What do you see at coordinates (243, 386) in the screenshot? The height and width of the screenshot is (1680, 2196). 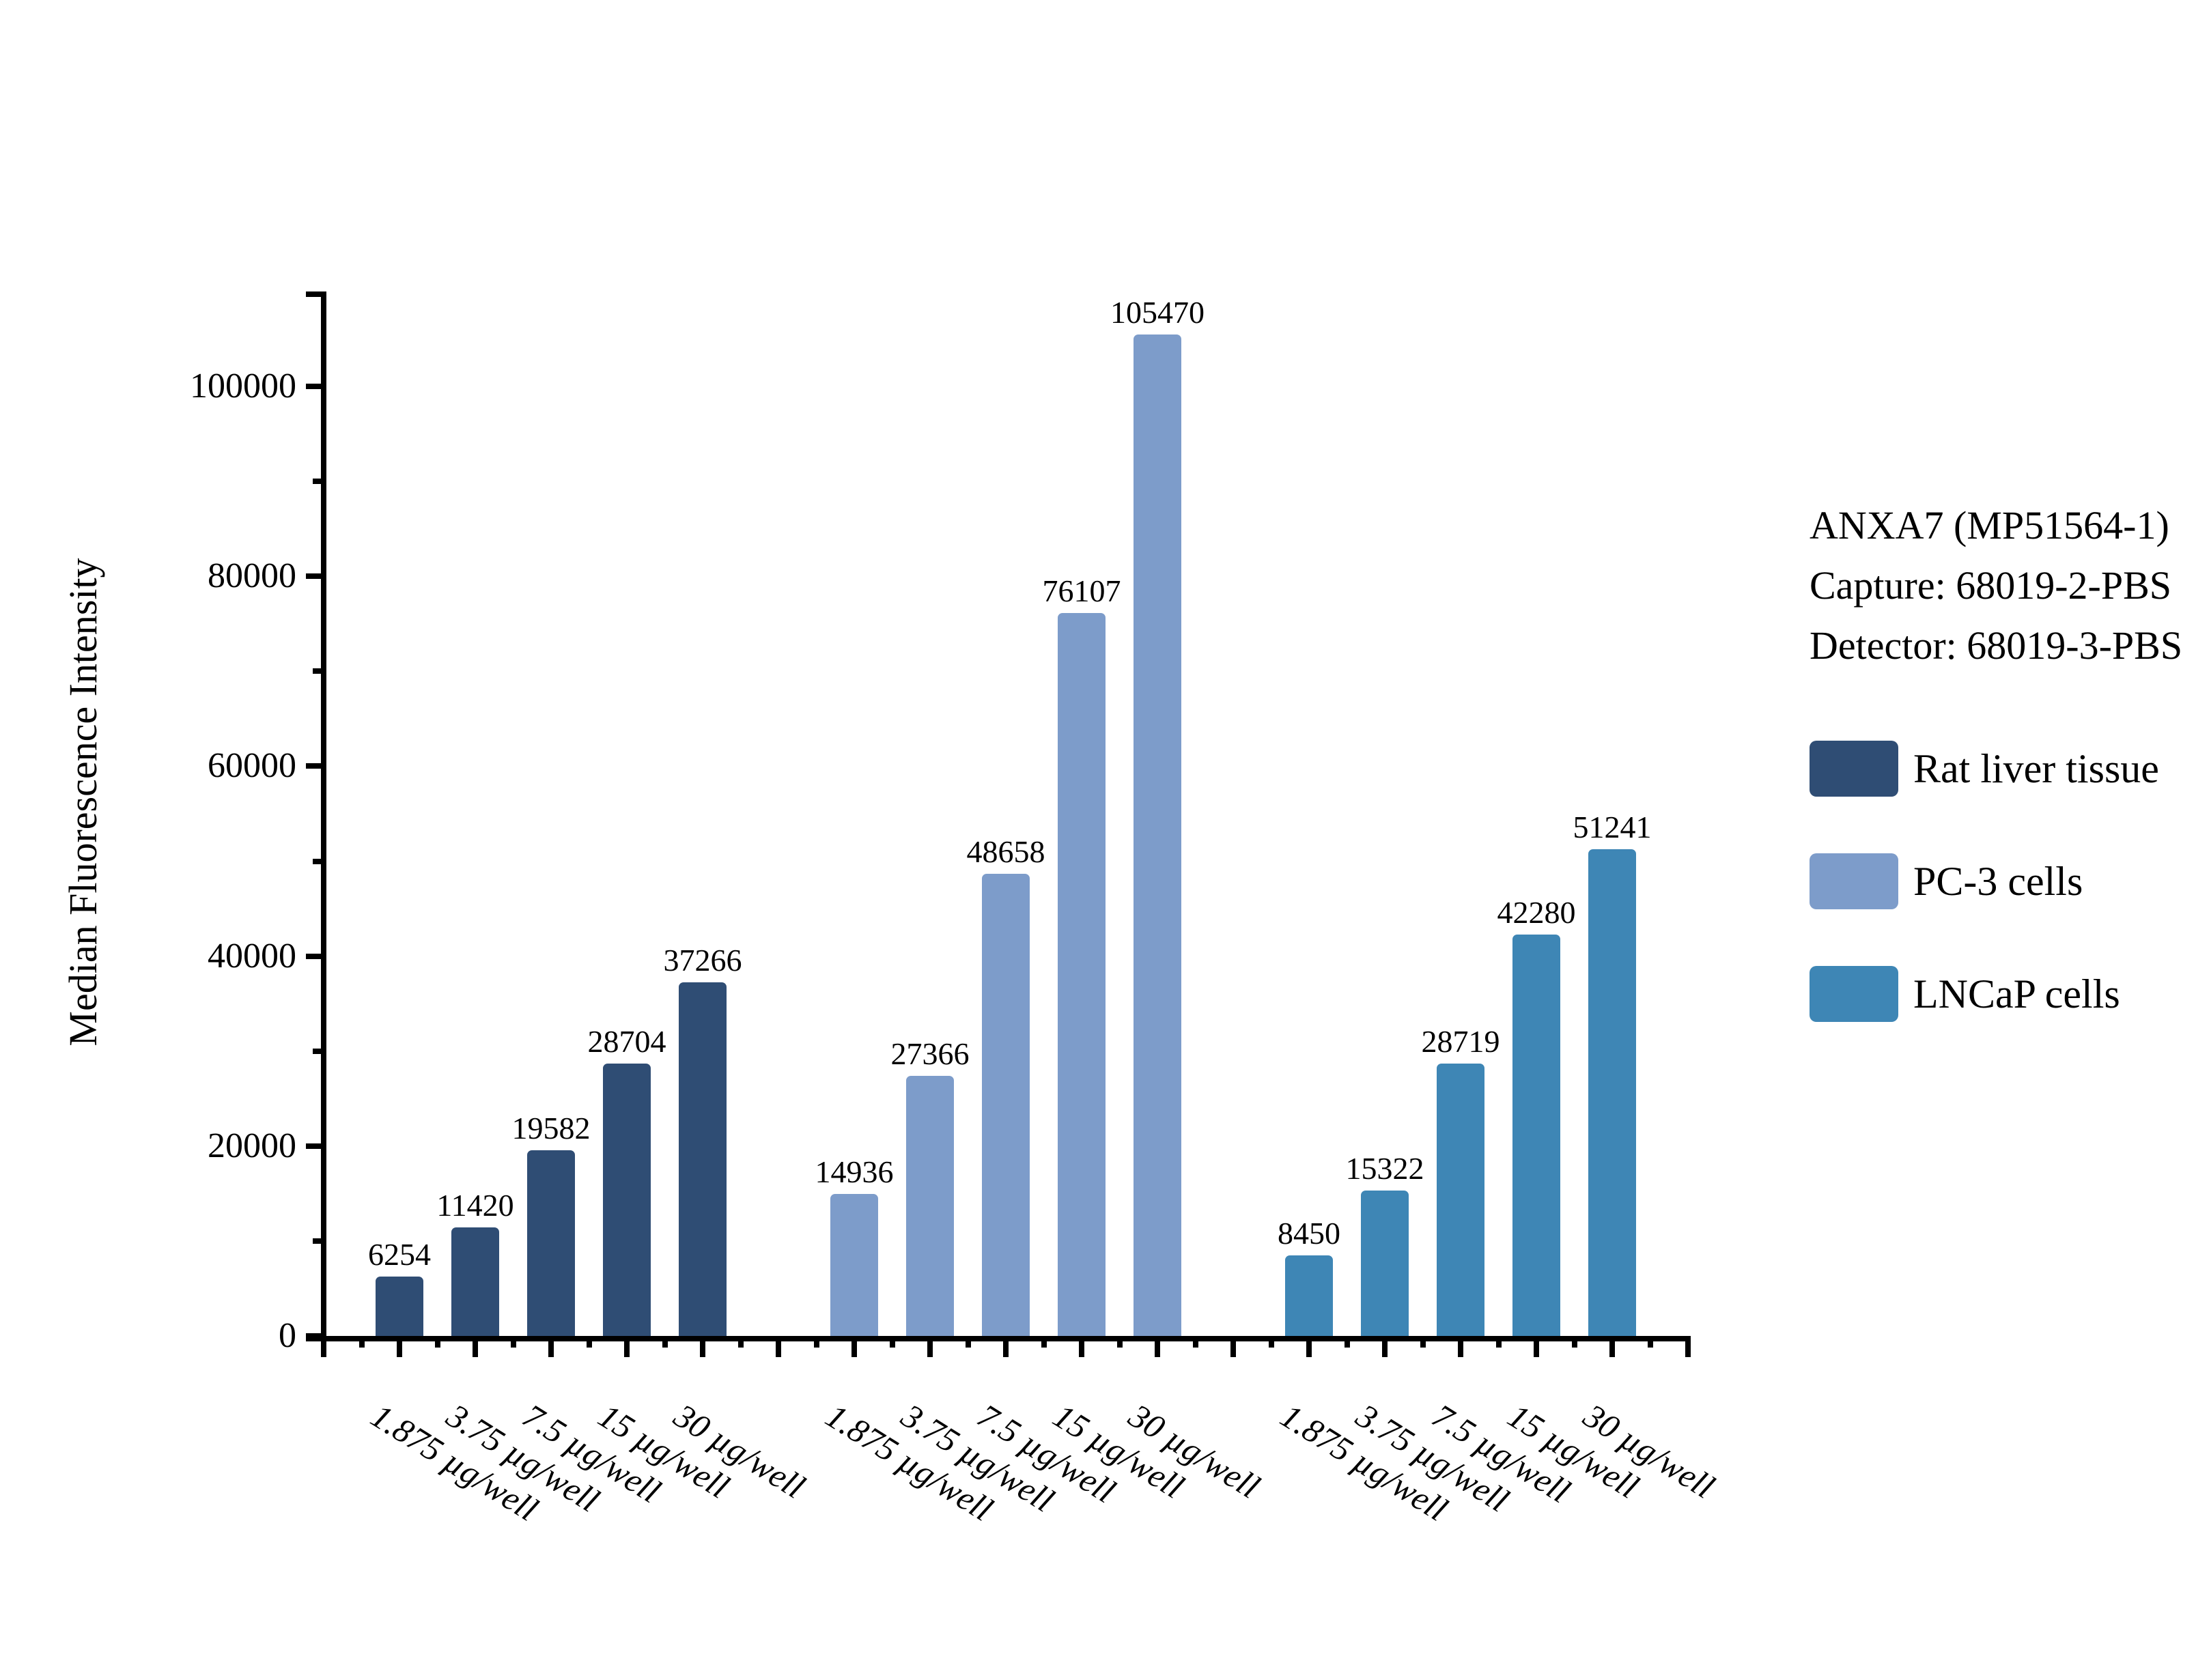 I see `y-tick-label: 100000` at bounding box center [243, 386].